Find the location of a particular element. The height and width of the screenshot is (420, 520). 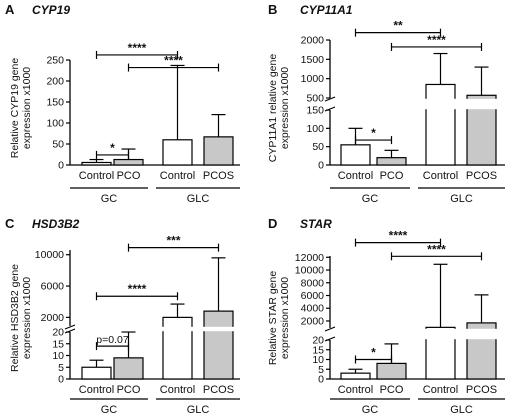

y-axis-label-line: Relative CYP19 gene is located at coordinates (15, 108).